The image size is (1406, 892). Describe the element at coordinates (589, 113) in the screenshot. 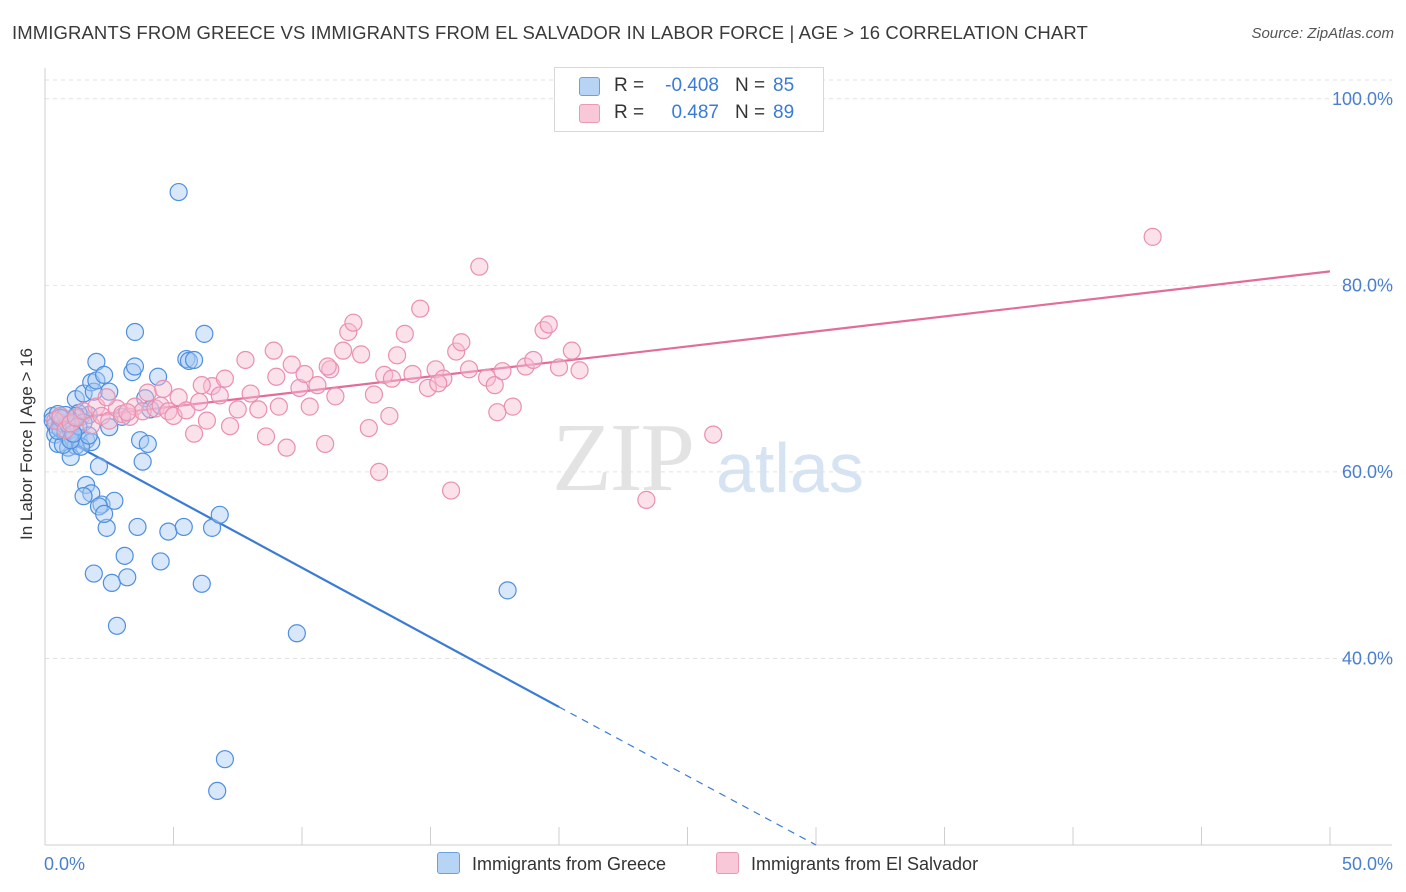

I see `legend-swatch-el-salvador` at that location.